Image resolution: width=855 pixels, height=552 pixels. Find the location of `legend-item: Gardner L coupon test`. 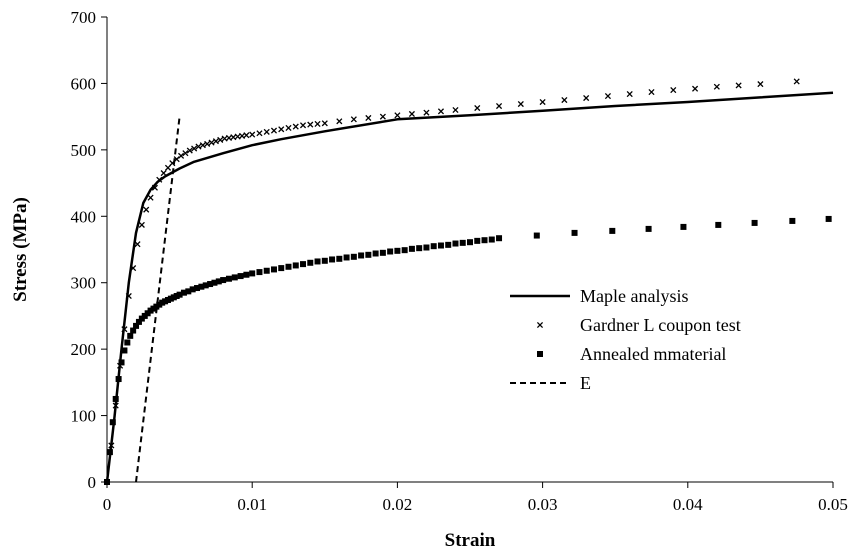

legend-item: Gardner L coupon test is located at coordinates (638, 325).